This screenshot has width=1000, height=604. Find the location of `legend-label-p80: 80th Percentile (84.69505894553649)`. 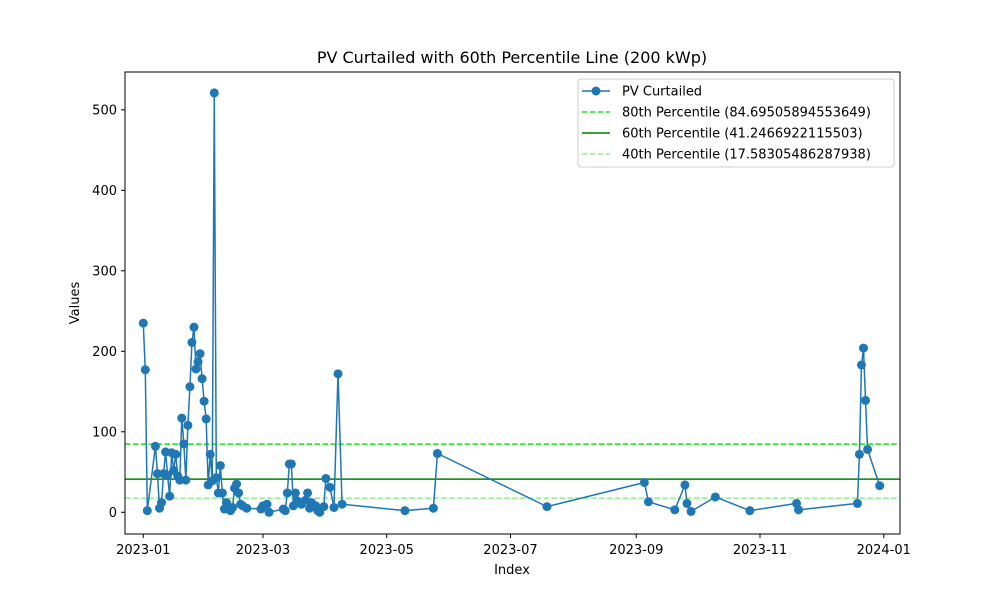

legend-label-p80: 80th Percentile (84.69505894553649) is located at coordinates (746, 113).